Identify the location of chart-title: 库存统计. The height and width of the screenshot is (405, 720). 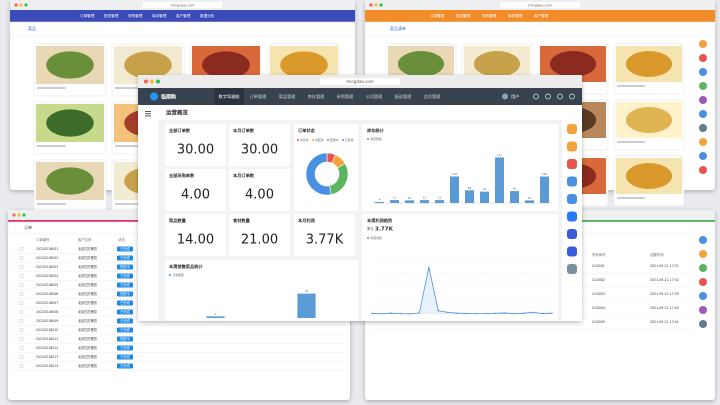
(376, 130).